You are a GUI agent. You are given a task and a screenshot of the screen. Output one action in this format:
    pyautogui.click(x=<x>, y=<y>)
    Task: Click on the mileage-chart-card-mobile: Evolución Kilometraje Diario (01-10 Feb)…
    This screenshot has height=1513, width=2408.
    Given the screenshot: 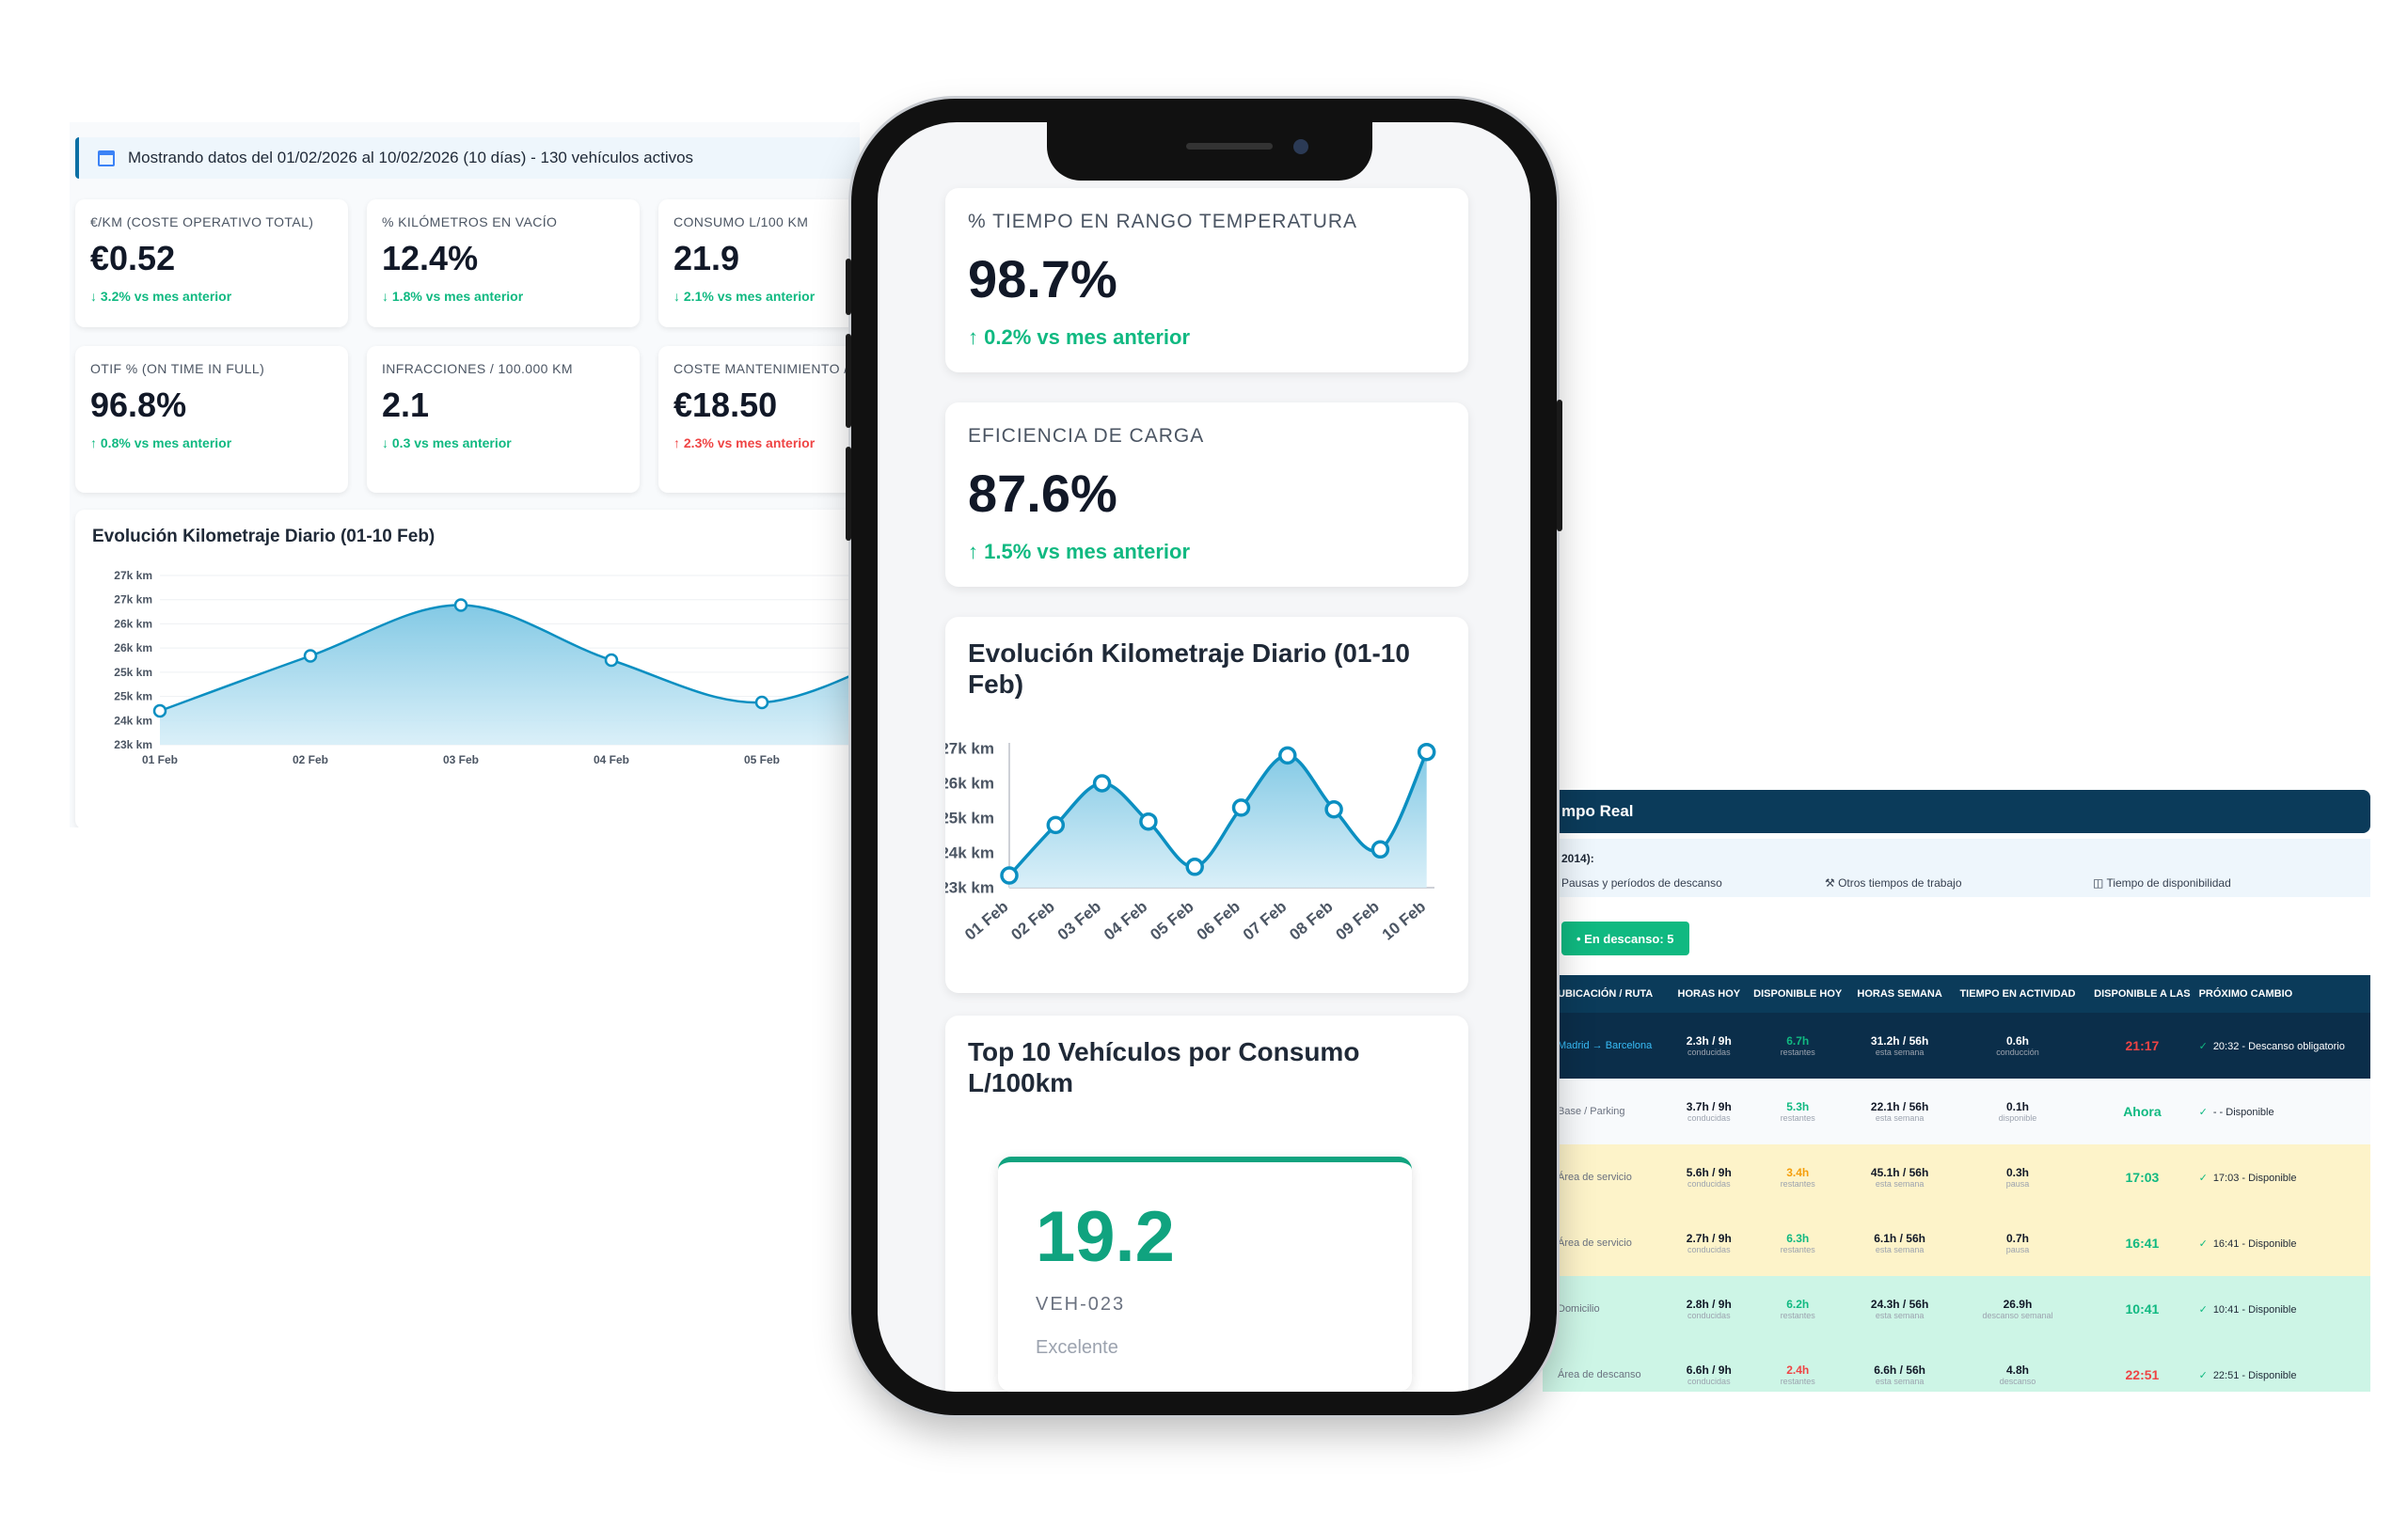 What is the action you would take?
    pyautogui.click(x=1207, y=805)
    